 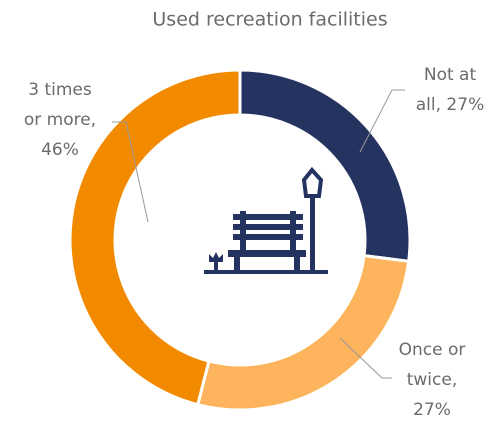 What do you see at coordinates (60, 120) in the screenshot?
I see `data-label: or more,` at bounding box center [60, 120].